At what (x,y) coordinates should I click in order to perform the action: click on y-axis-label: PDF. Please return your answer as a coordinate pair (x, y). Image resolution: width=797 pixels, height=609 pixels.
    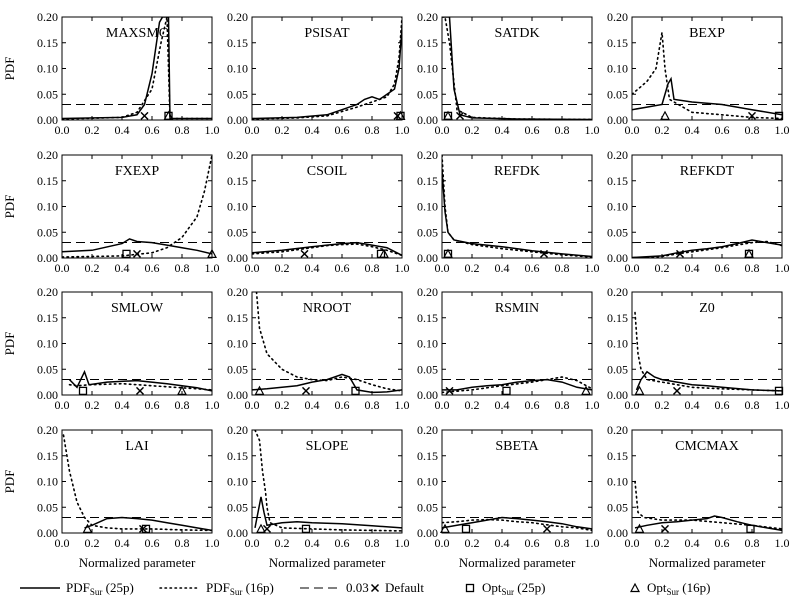
    Looking at the image, I should click on (9, 69).